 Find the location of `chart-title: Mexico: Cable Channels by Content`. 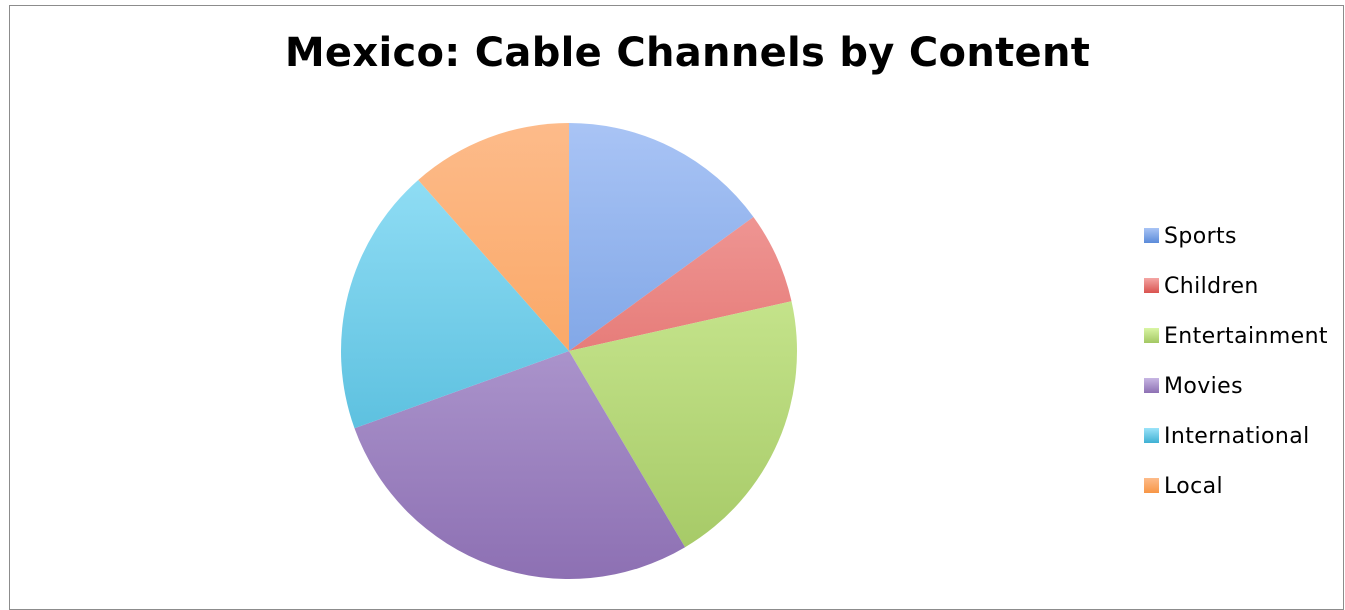

chart-title: Mexico: Cable Channels by Content is located at coordinates (687, 53).